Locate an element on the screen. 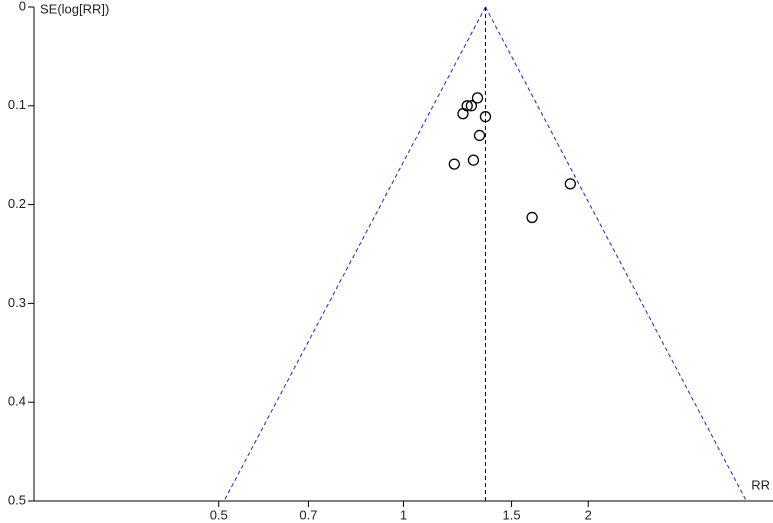 This screenshot has width=773, height=523. y-tick-label: 0.2 is located at coordinates (17, 203).